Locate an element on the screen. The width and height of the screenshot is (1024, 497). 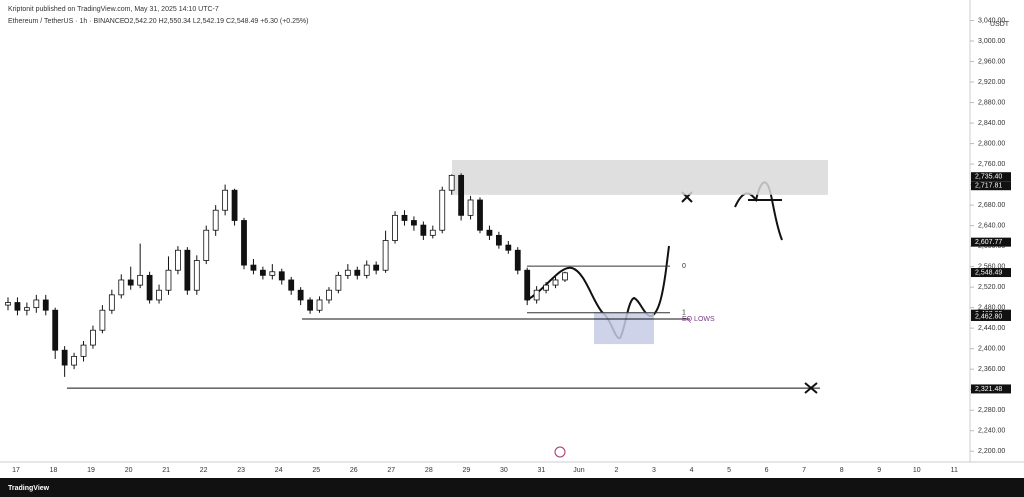
x-tick-label: 30 is located at coordinates (504, 470).